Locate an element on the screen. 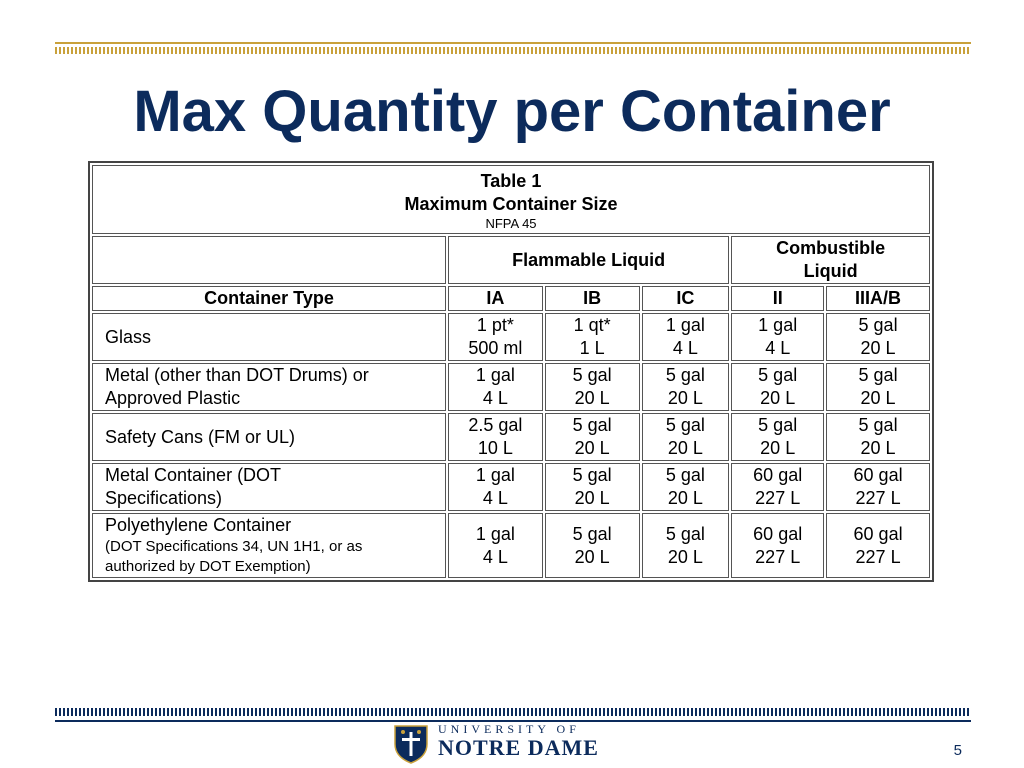 The height and width of the screenshot is (768, 1024). container-type-text: Metal Container (DOT is located at coordinates (193, 475).